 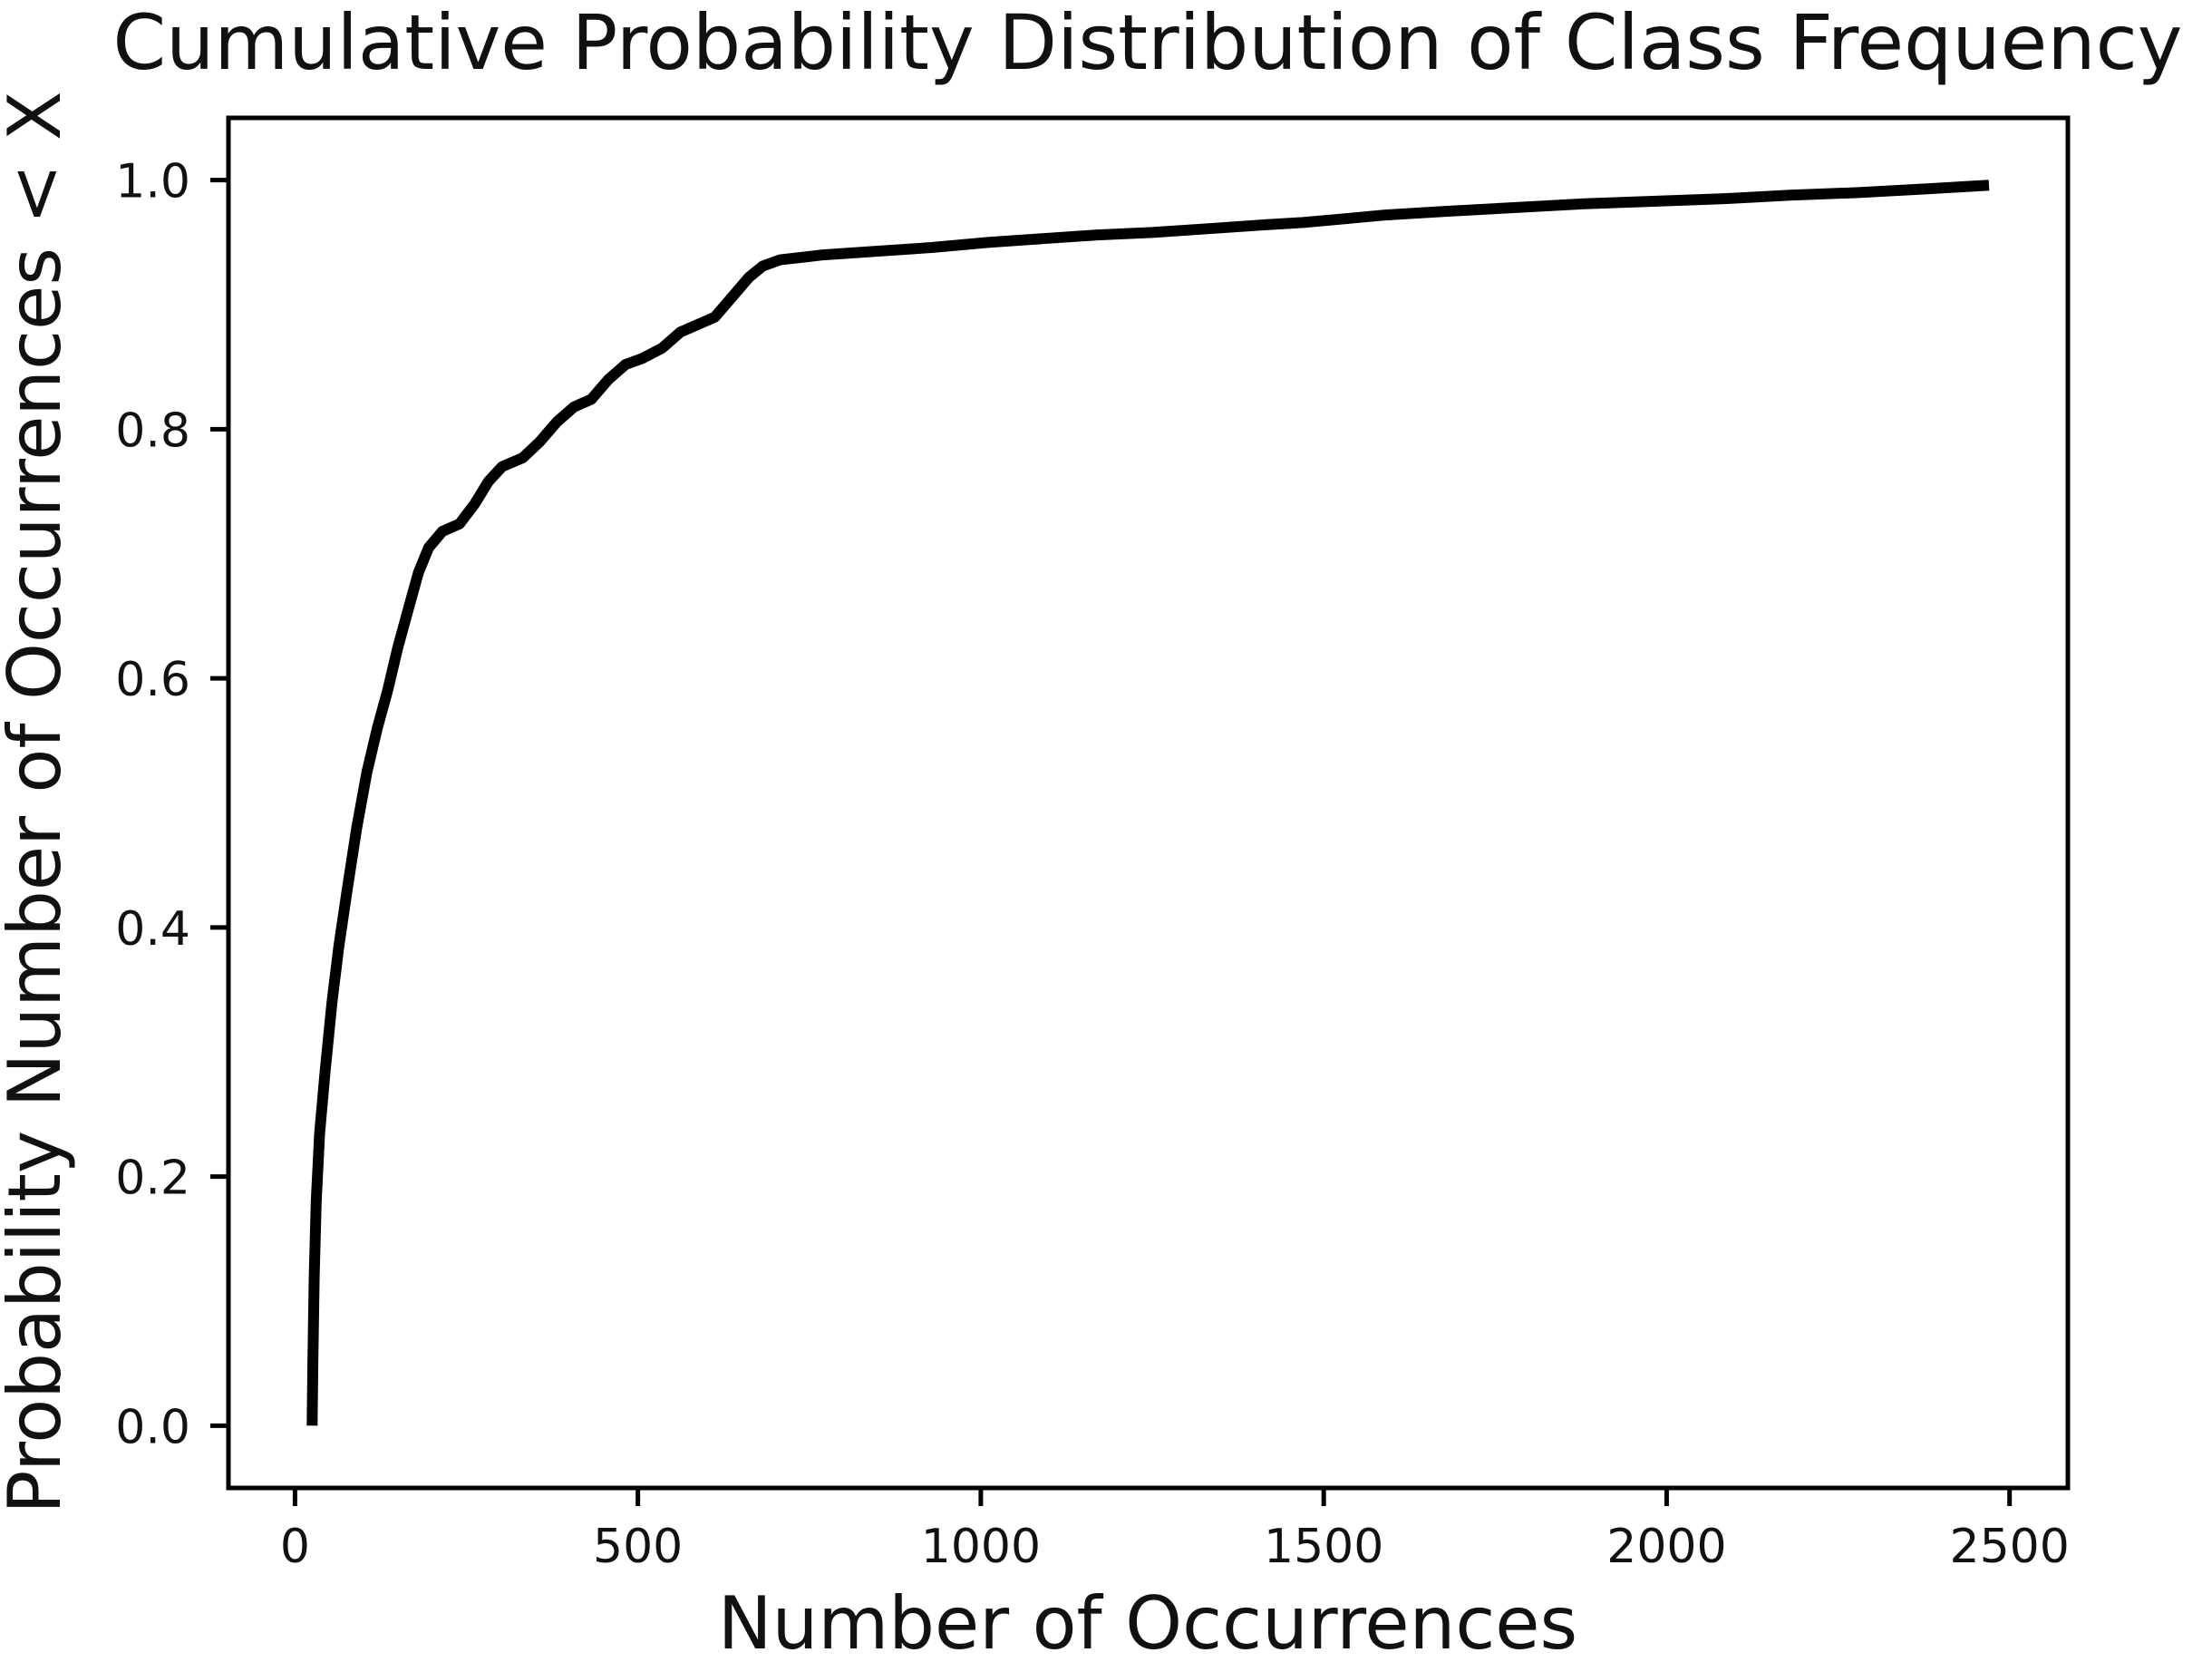 What do you see at coordinates (171, 804) in the screenshot?
I see `y-ticks: 0.0 0.2 0.4 0.6 0.8 1.0` at bounding box center [171, 804].